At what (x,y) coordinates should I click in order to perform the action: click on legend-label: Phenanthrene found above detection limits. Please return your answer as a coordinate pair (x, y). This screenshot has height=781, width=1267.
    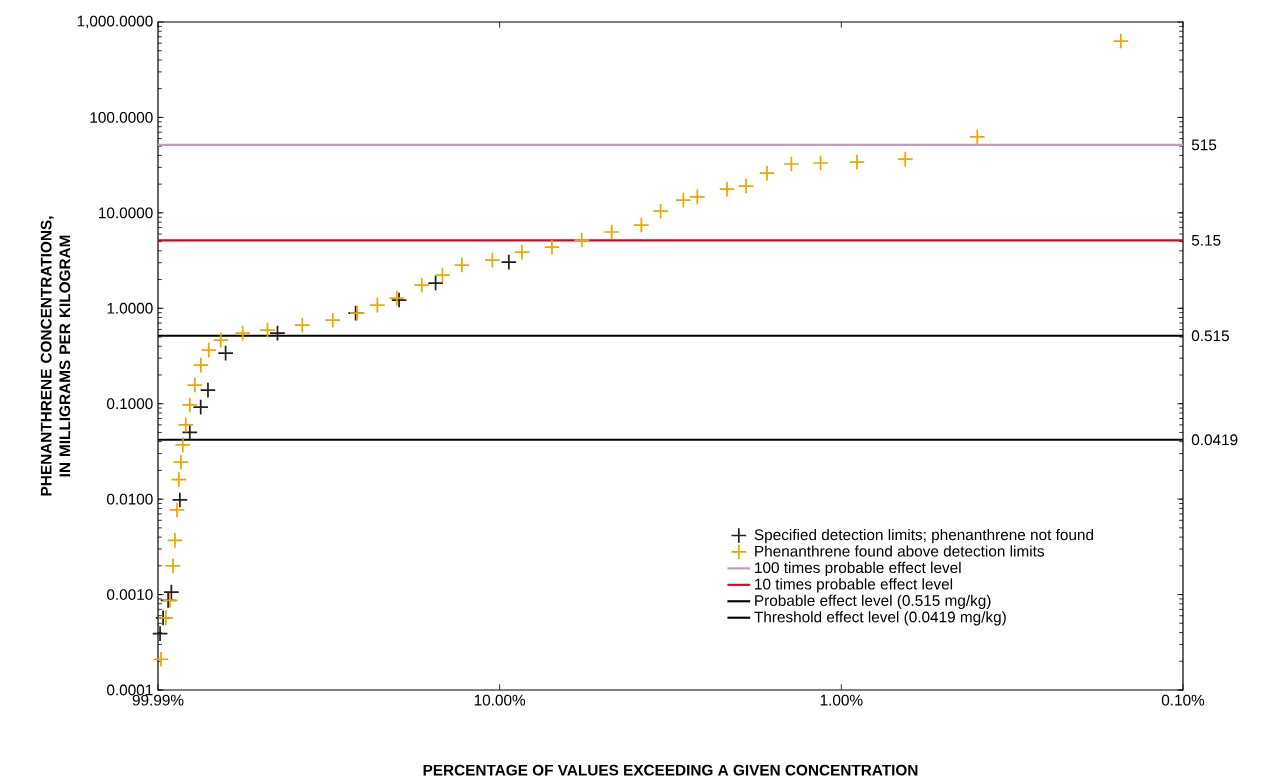
    Looking at the image, I should click on (900, 551).